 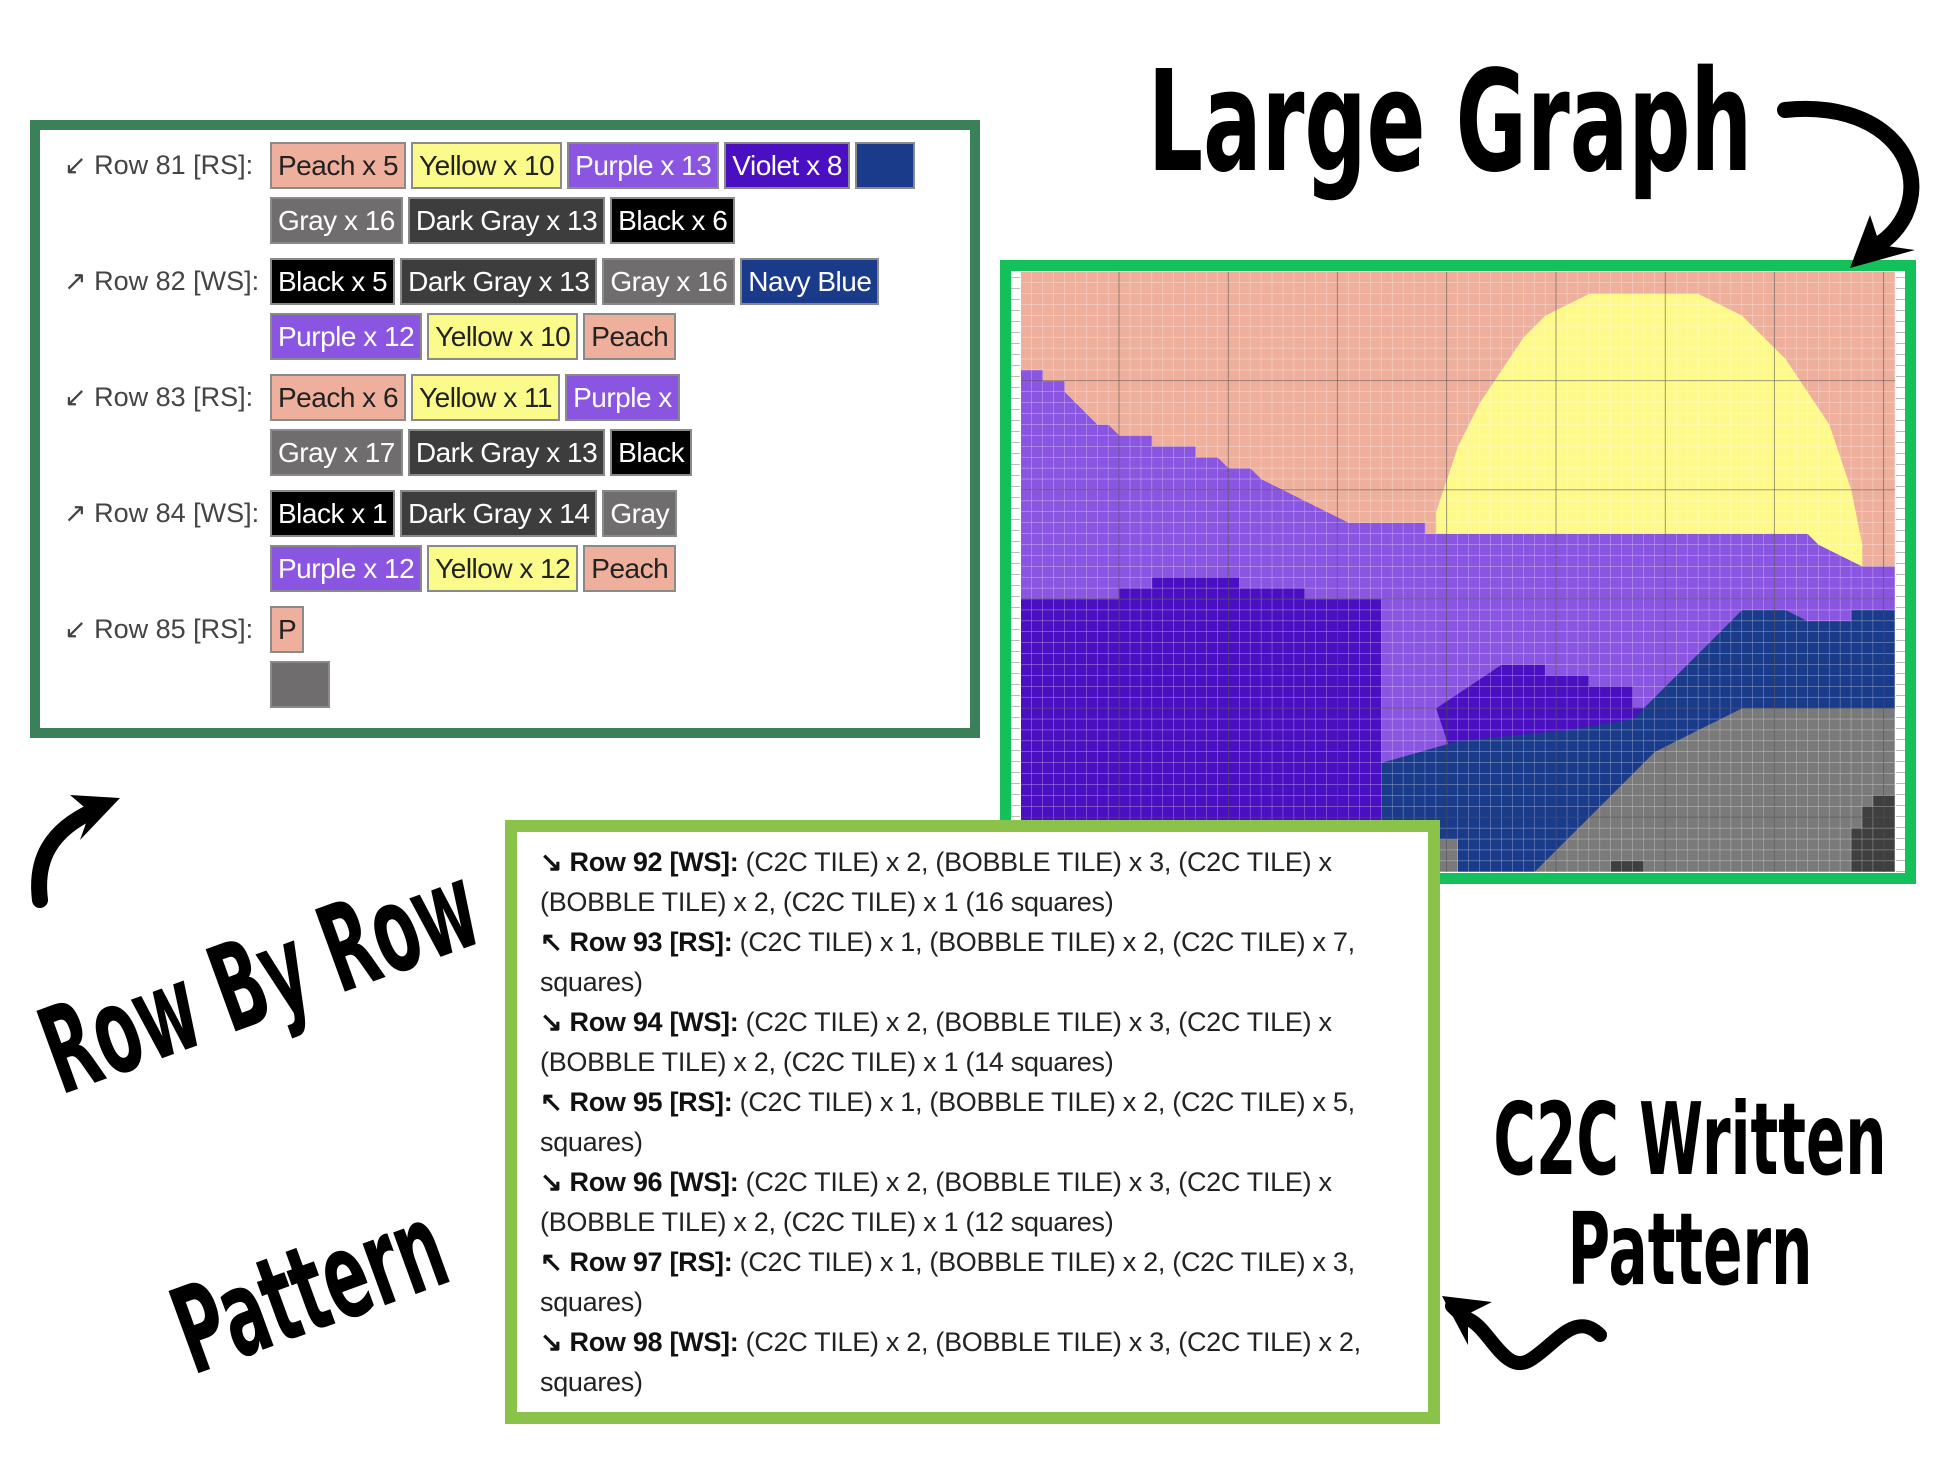 I want to click on chip-line: Gray x 17 Dark Gray x 13 Black, so click(x=615, y=452).